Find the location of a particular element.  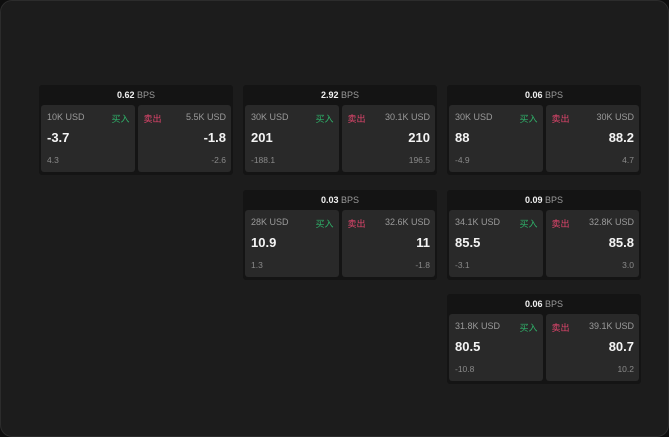

buy-card: 30K USD 买入 201 -188.1 is located at coordinates (292, 138).